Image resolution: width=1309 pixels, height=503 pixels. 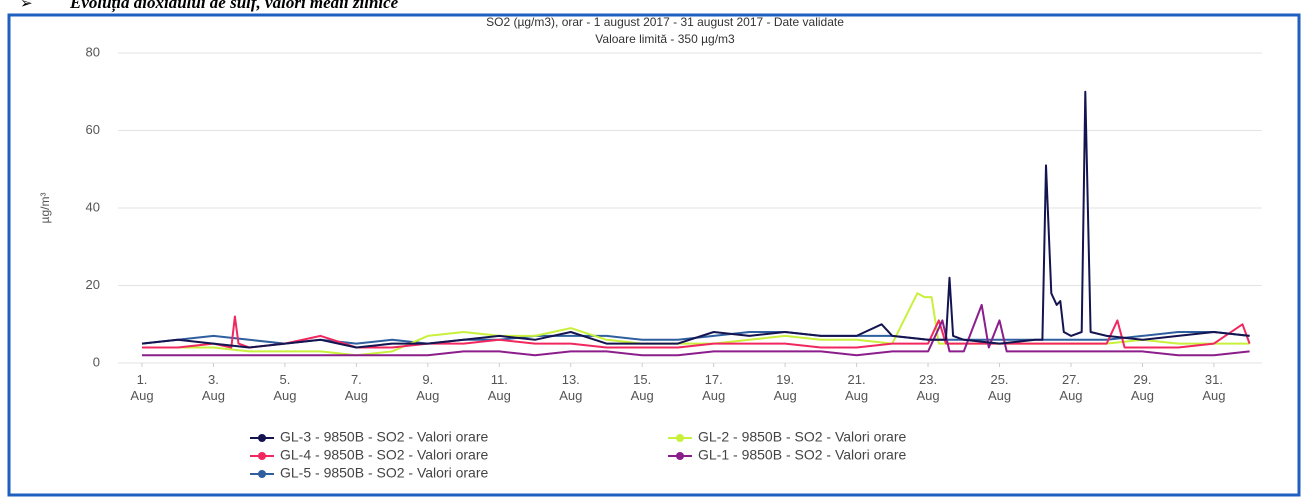 I want to click on x-tick-label-line: 5., so click(x=284, y=379).